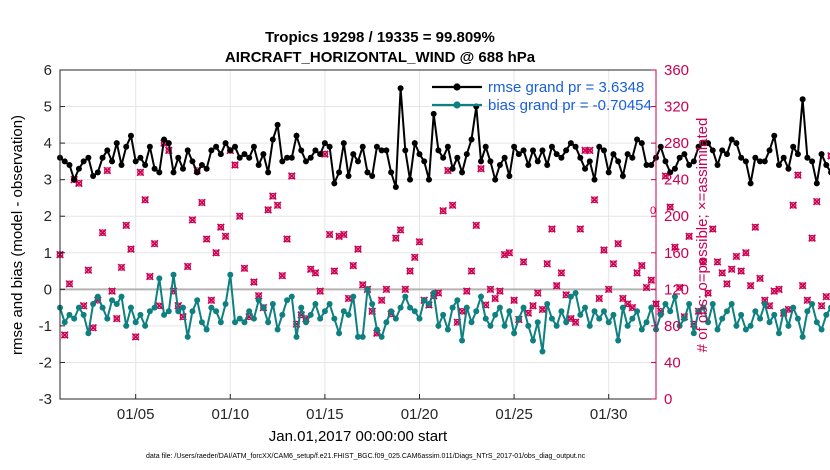  What do you see at coordinates (566, 87) in the screenshot?
I see `legend-rmse-label: rmse grand pr = 3.6348` at bounding box center [566, 87].